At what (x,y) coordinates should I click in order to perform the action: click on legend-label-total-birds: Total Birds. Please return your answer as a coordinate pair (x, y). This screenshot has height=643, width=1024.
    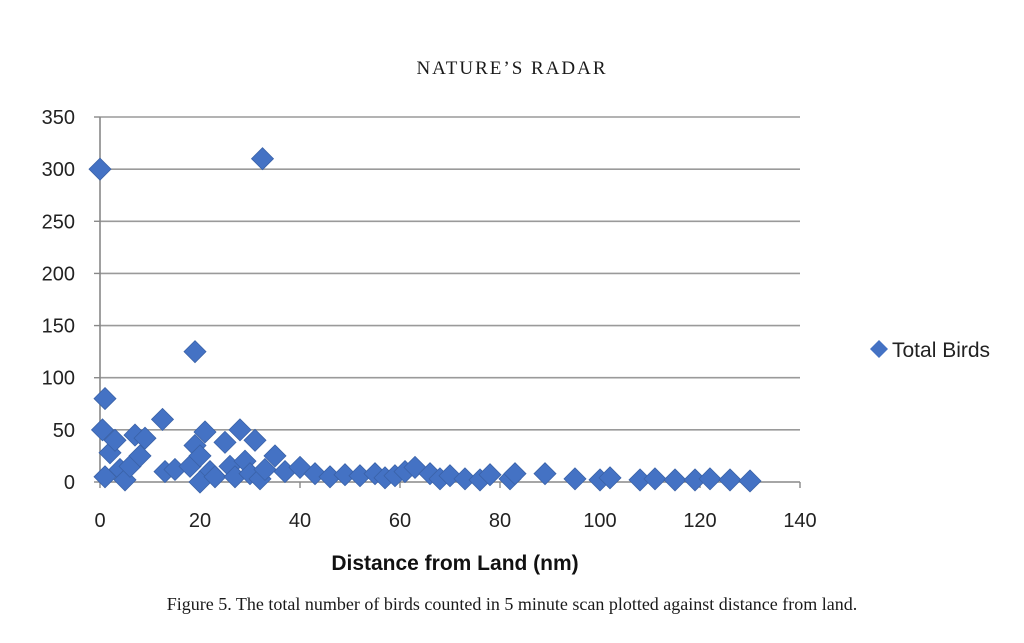
    Looking at the image, I should click on (941, 350).